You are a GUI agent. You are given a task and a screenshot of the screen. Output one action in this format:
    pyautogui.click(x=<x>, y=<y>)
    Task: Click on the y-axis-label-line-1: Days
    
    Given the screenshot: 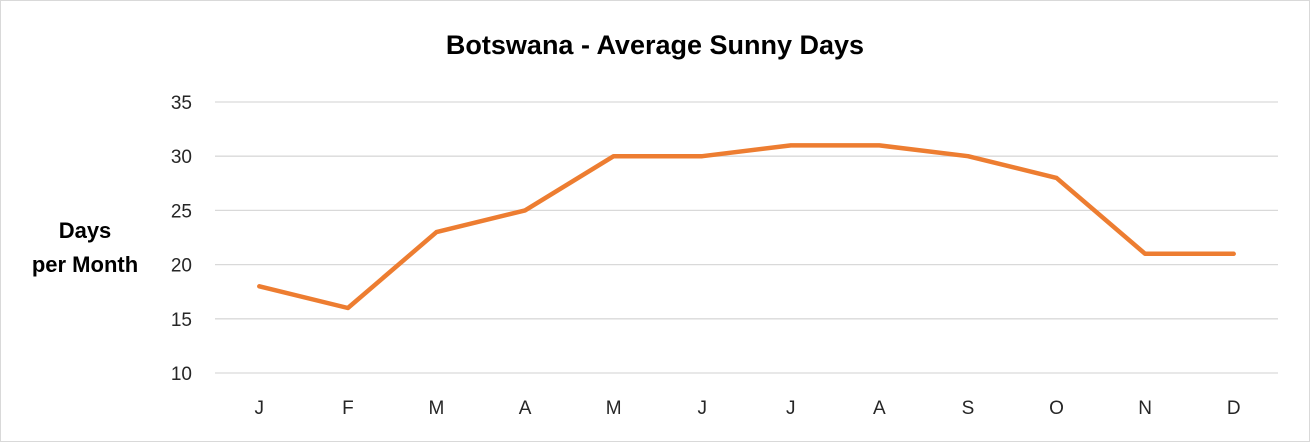 What is the action you would take?
    pyautogui.click(x=85, y=230)
    